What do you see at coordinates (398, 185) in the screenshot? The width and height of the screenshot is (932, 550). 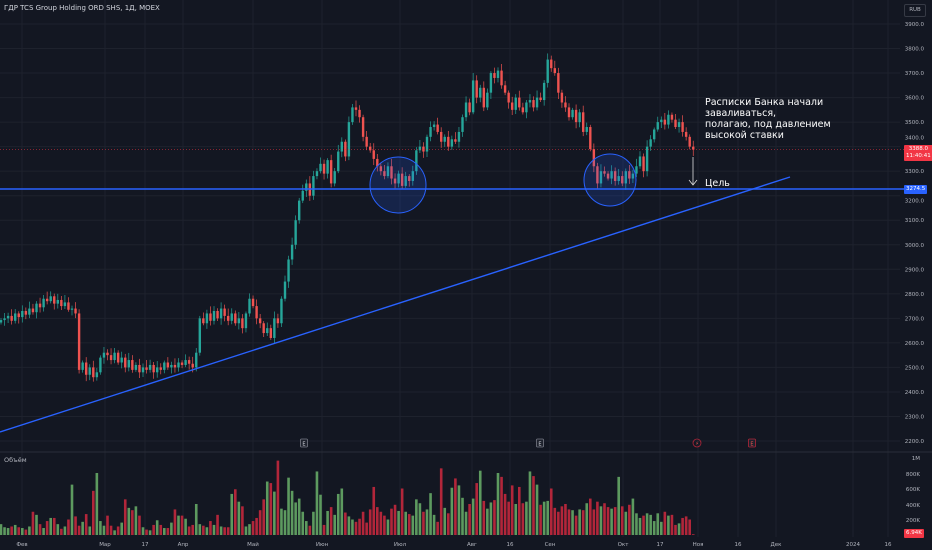 I see `highlight-circle` at bounding box center [398, 185].